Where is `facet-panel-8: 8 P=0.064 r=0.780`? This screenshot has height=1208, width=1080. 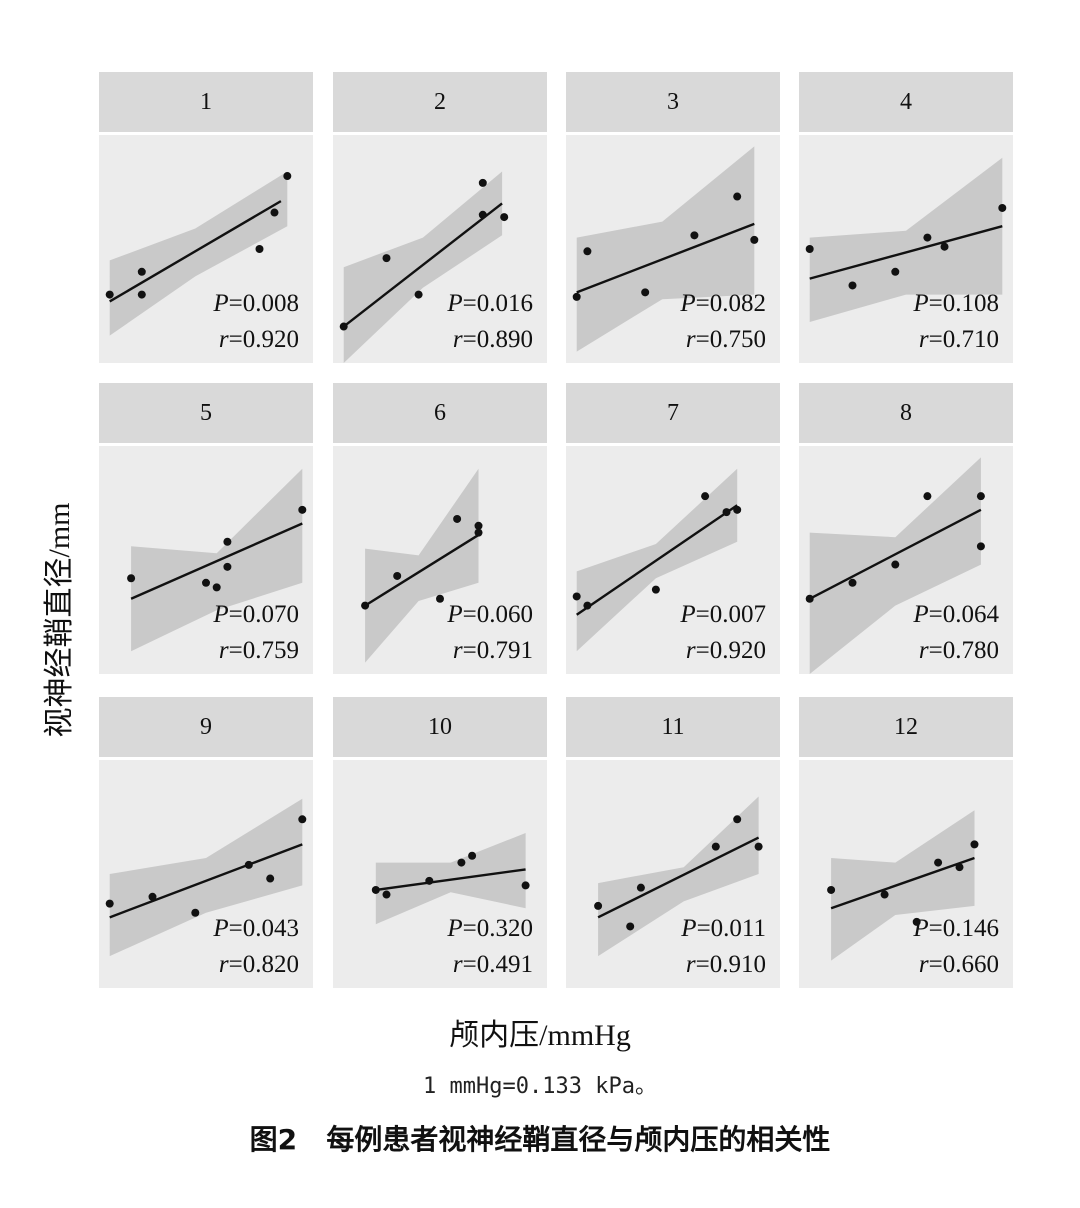
facet-panel-8: 8 P=0.064 r=0.780 is located at coordinates (906, 528).